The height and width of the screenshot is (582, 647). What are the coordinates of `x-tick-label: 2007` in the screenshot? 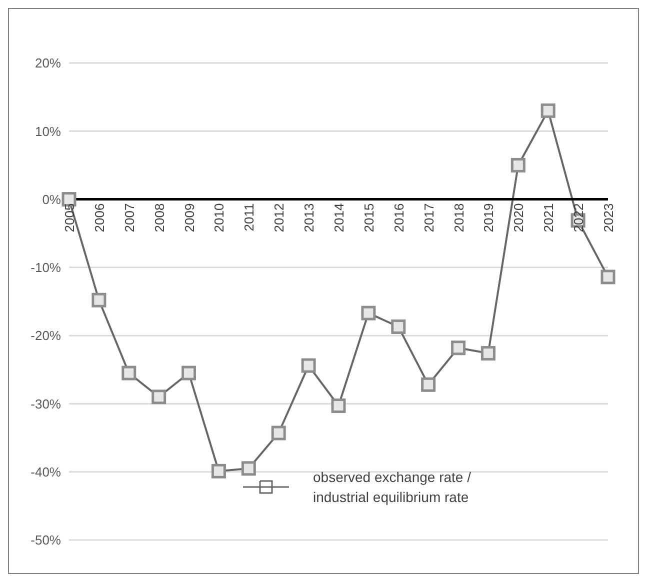 It's located at (129, 217).